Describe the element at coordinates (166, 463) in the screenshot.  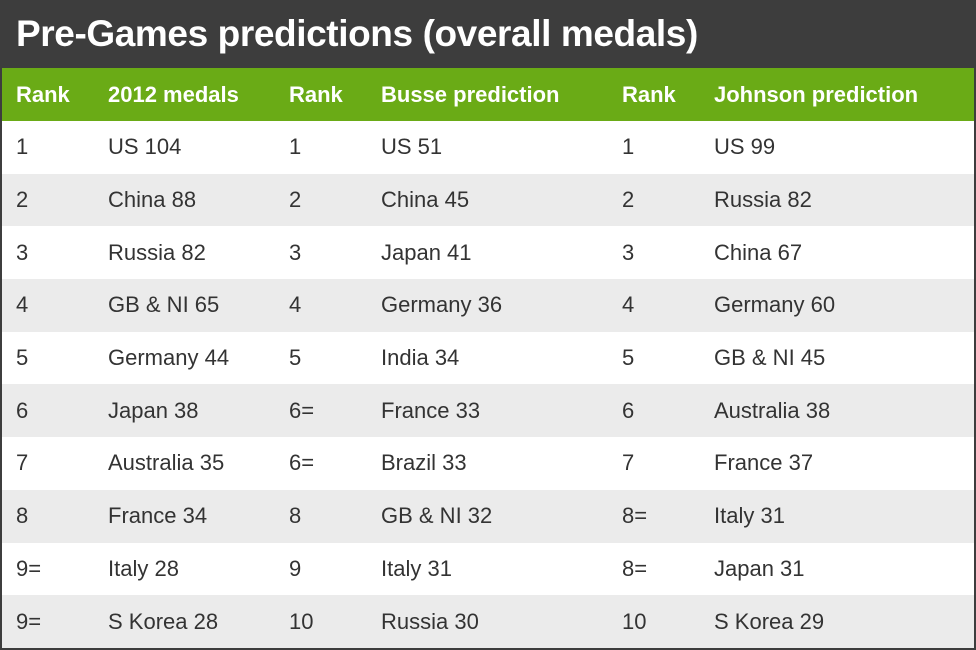
I see `medals-2012-cell: Australia 35` at that location.